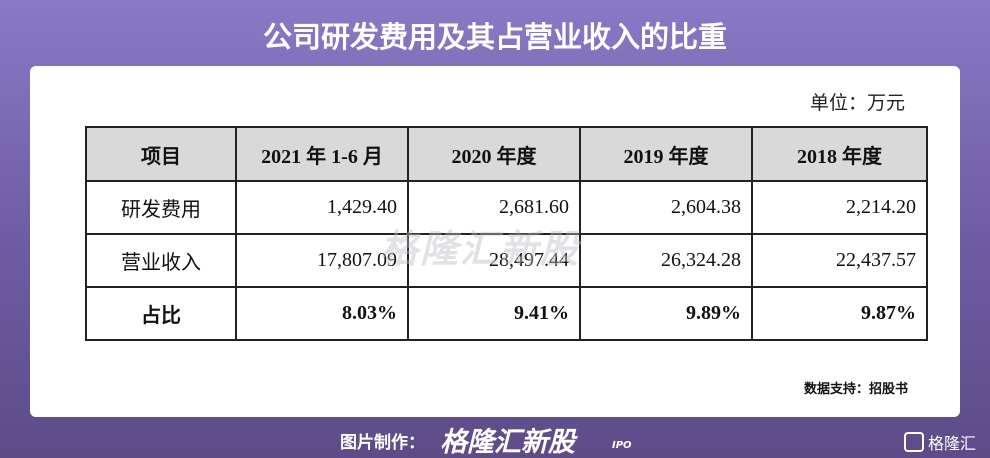  What do you see at coordinates (494, 37) in the screenshot?
I see `title: 公司研发费用及其占营业收入的比重` at bounding box center [494, 37].